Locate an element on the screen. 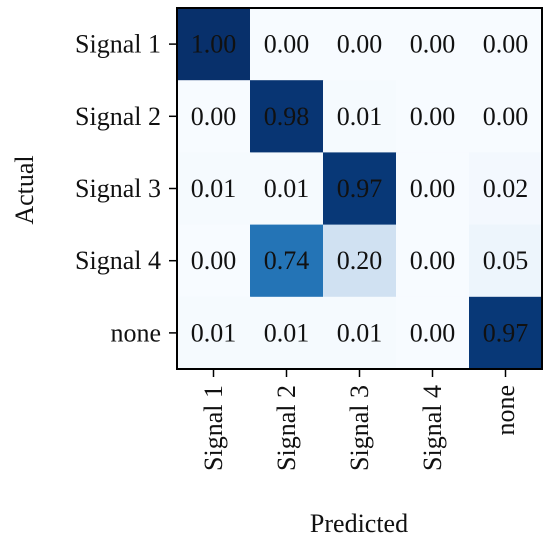 The height and width of the screenshot is (549, 550). cell-value-label-r4-c5: 0.05 is located at coordinates (506, 260).